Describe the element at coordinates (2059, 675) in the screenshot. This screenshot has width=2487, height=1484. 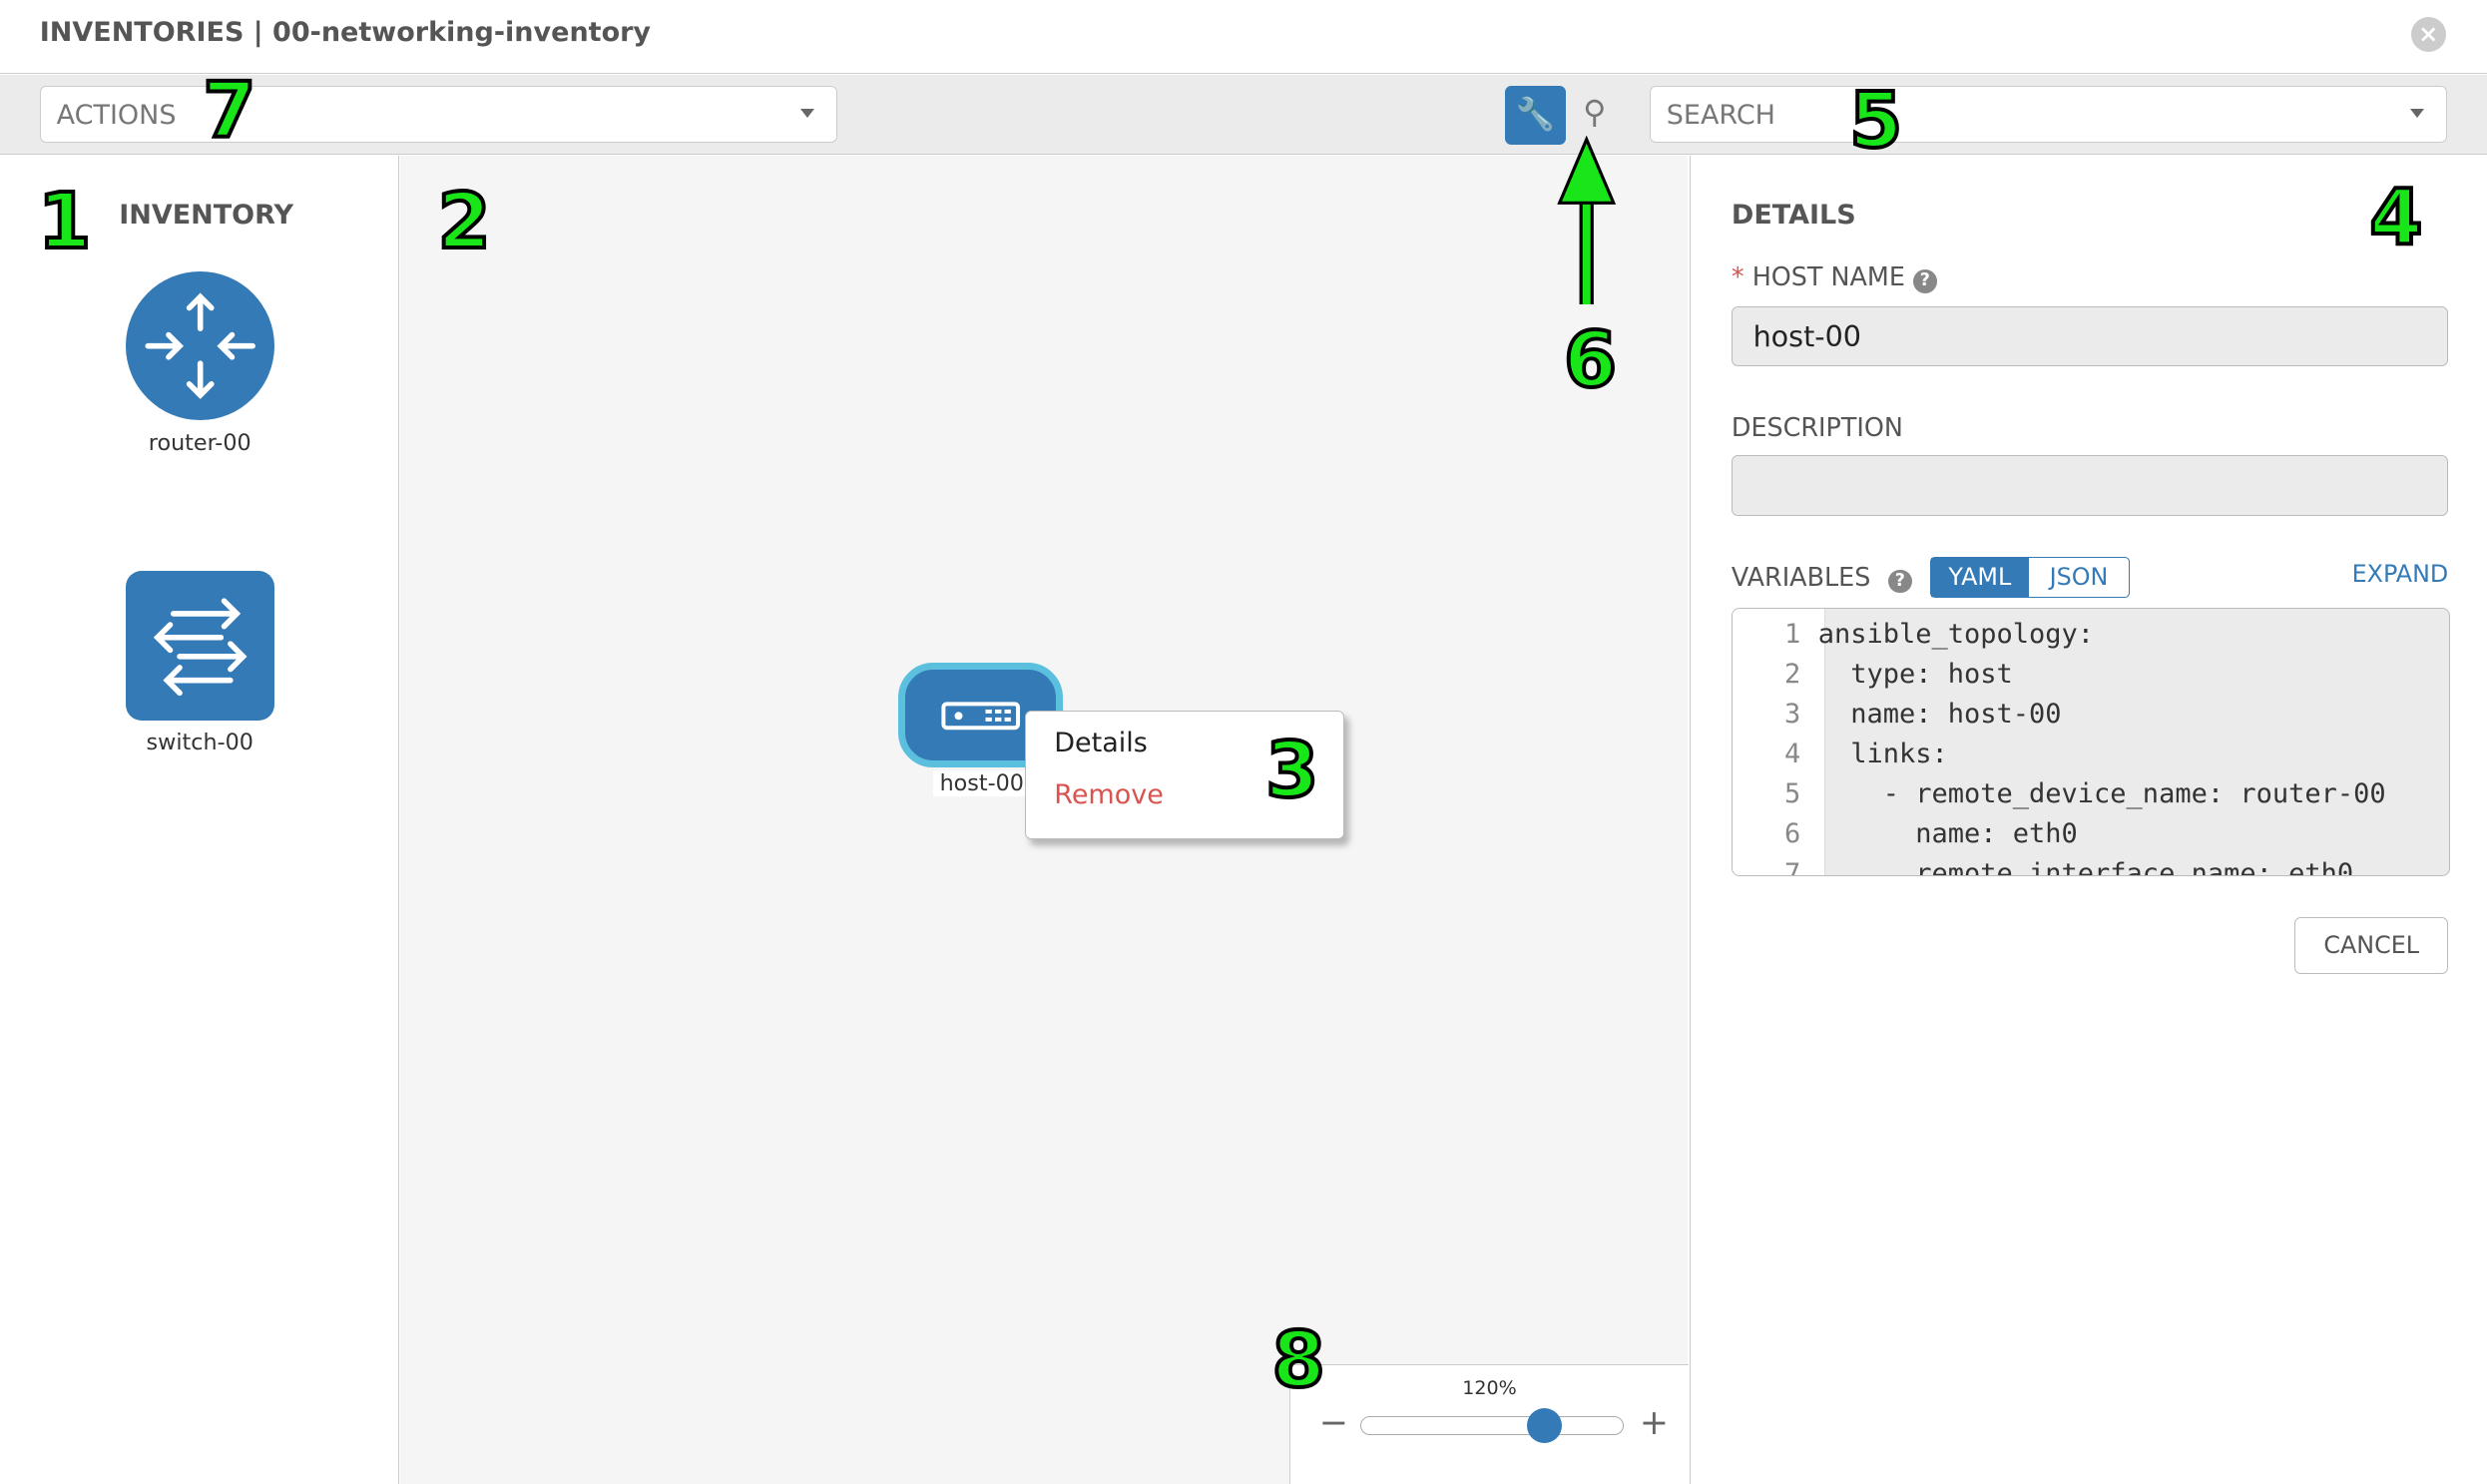
I see `code-line: 2 type: host` at that location.